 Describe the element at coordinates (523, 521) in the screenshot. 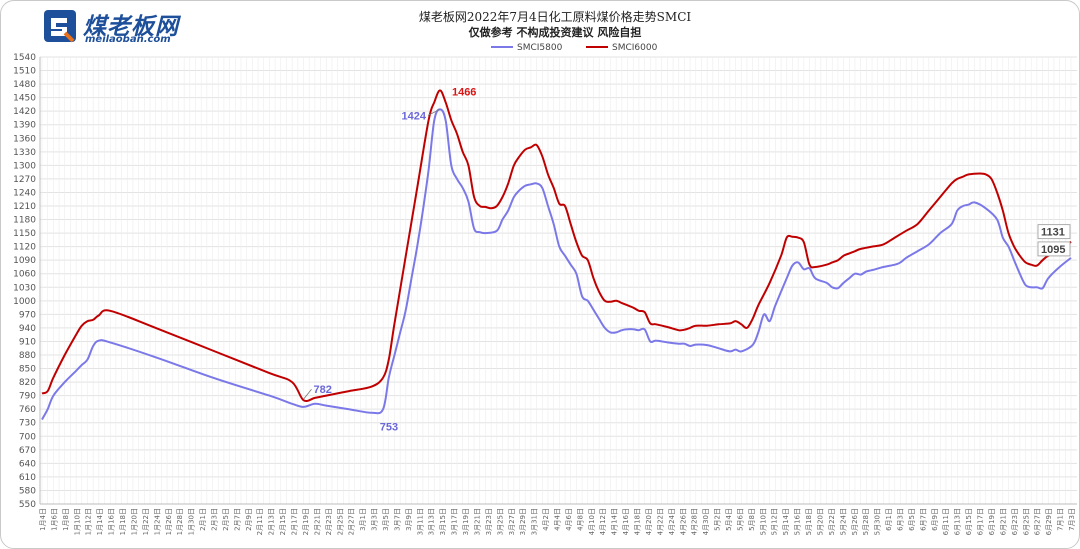

I see `x-tick-label: 3月29日` at that location.